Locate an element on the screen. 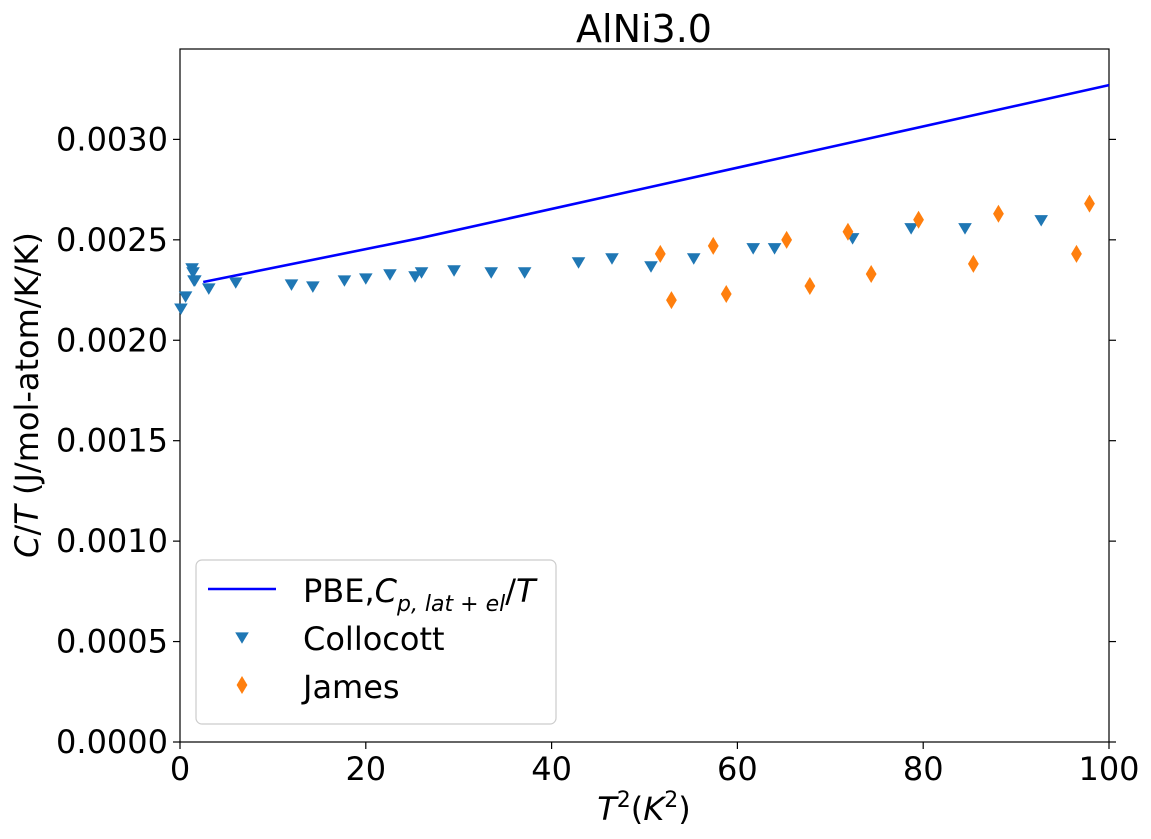  y-tick-label: 0.0025 is located at coordinates (112, 240).